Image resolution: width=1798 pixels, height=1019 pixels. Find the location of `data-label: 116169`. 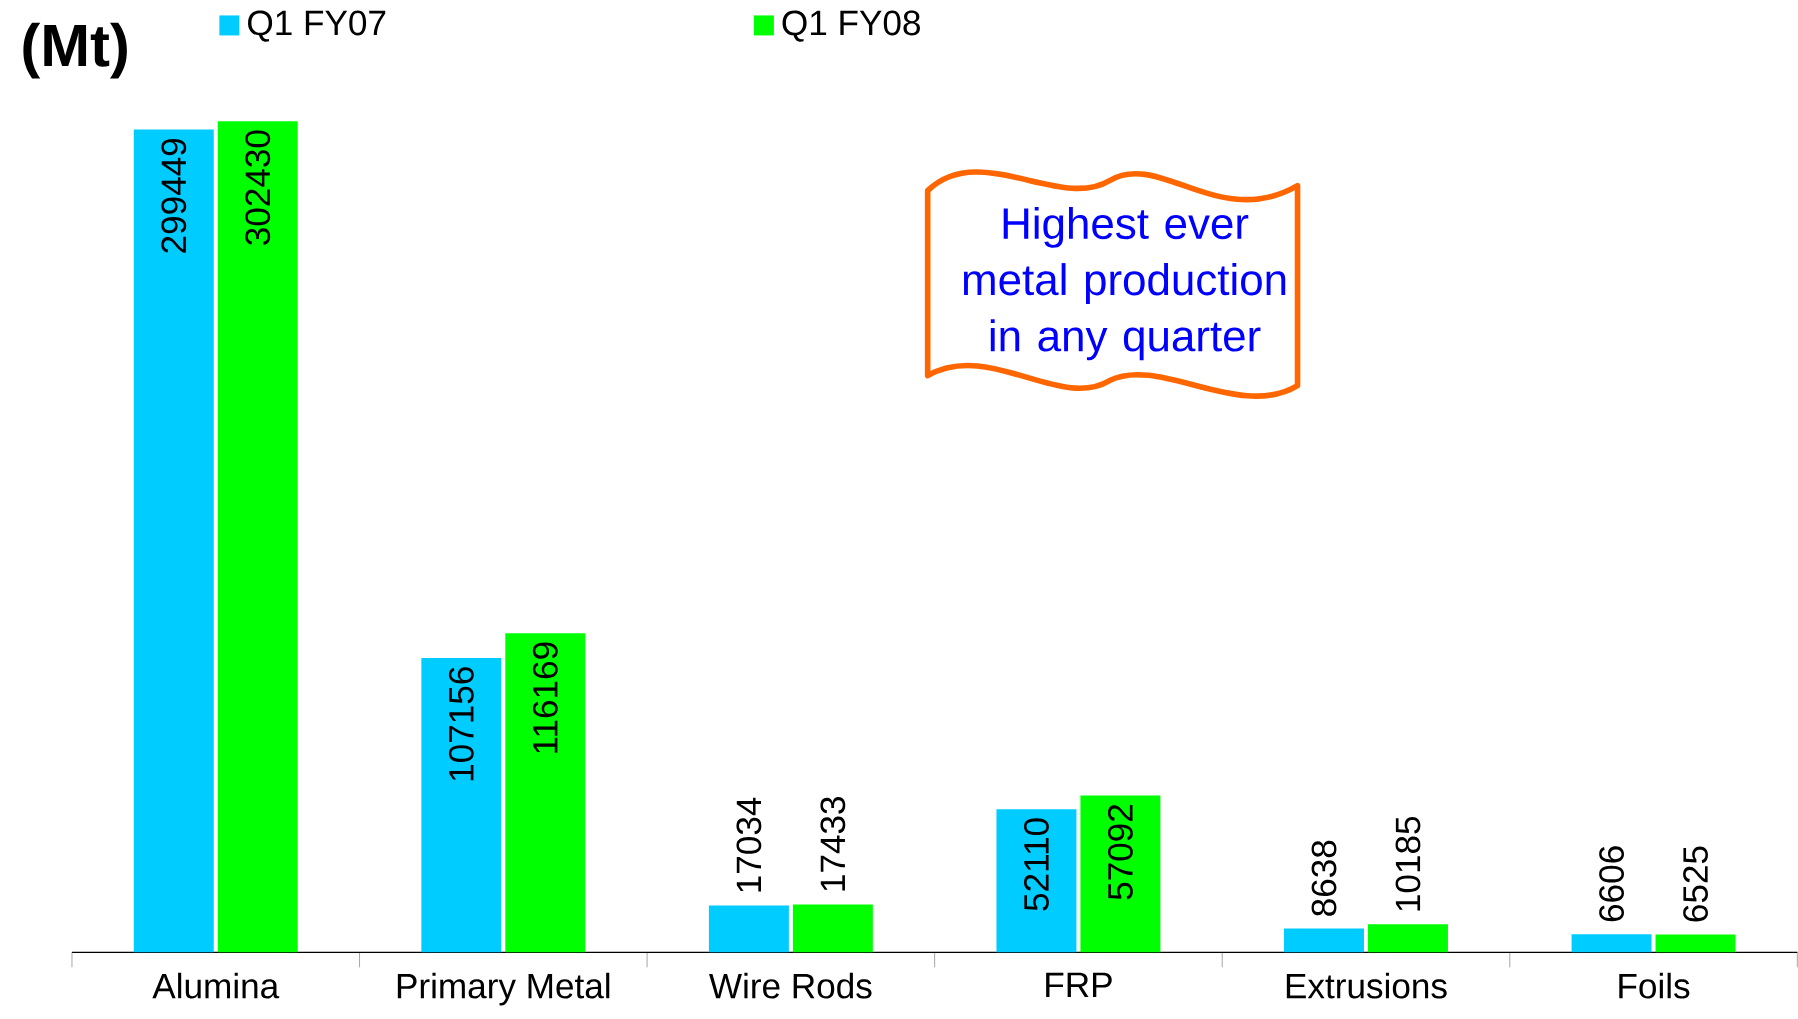

data-label: 116169 is located at coordinates (545, 697).